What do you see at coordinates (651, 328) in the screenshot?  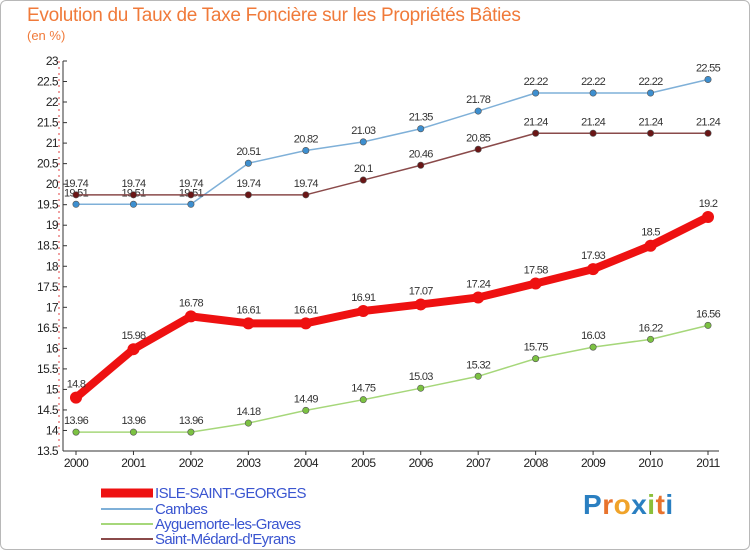 I see `data-label: 16.22` at bounding box center [651, 328].